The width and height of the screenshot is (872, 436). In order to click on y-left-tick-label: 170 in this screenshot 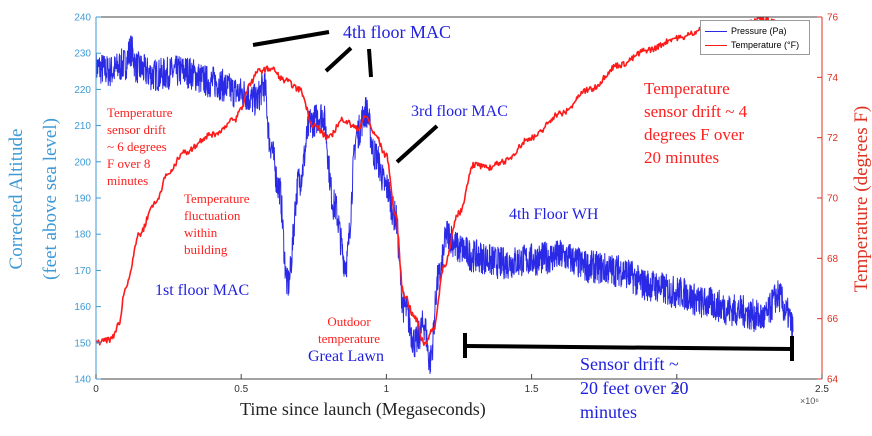, I will do `click(82, 271)`.